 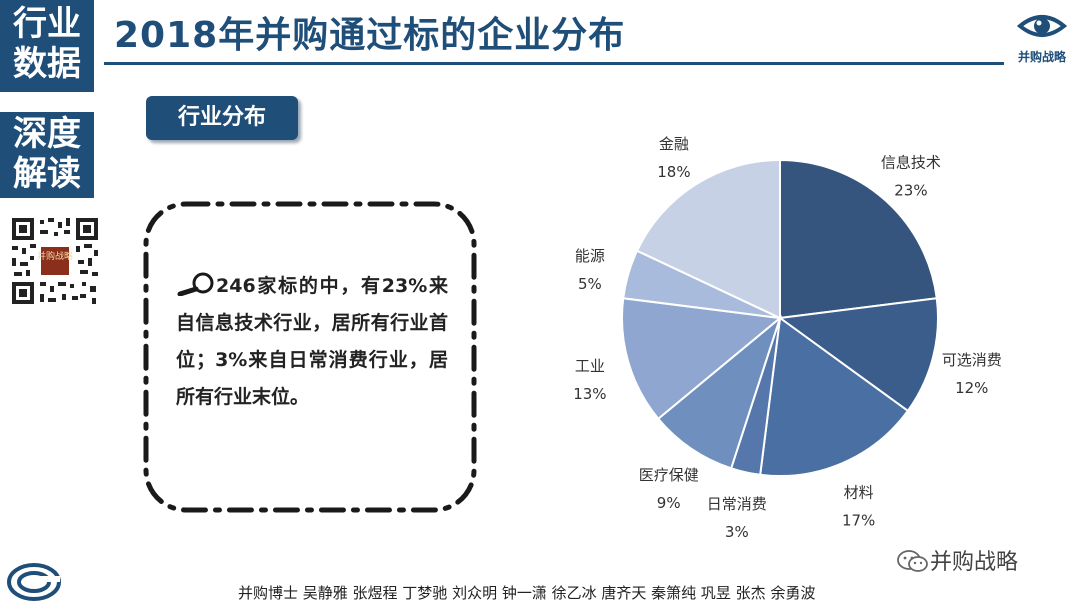 I want to click on pie-pct-label-1: 12%, so click(x=971, y=388).